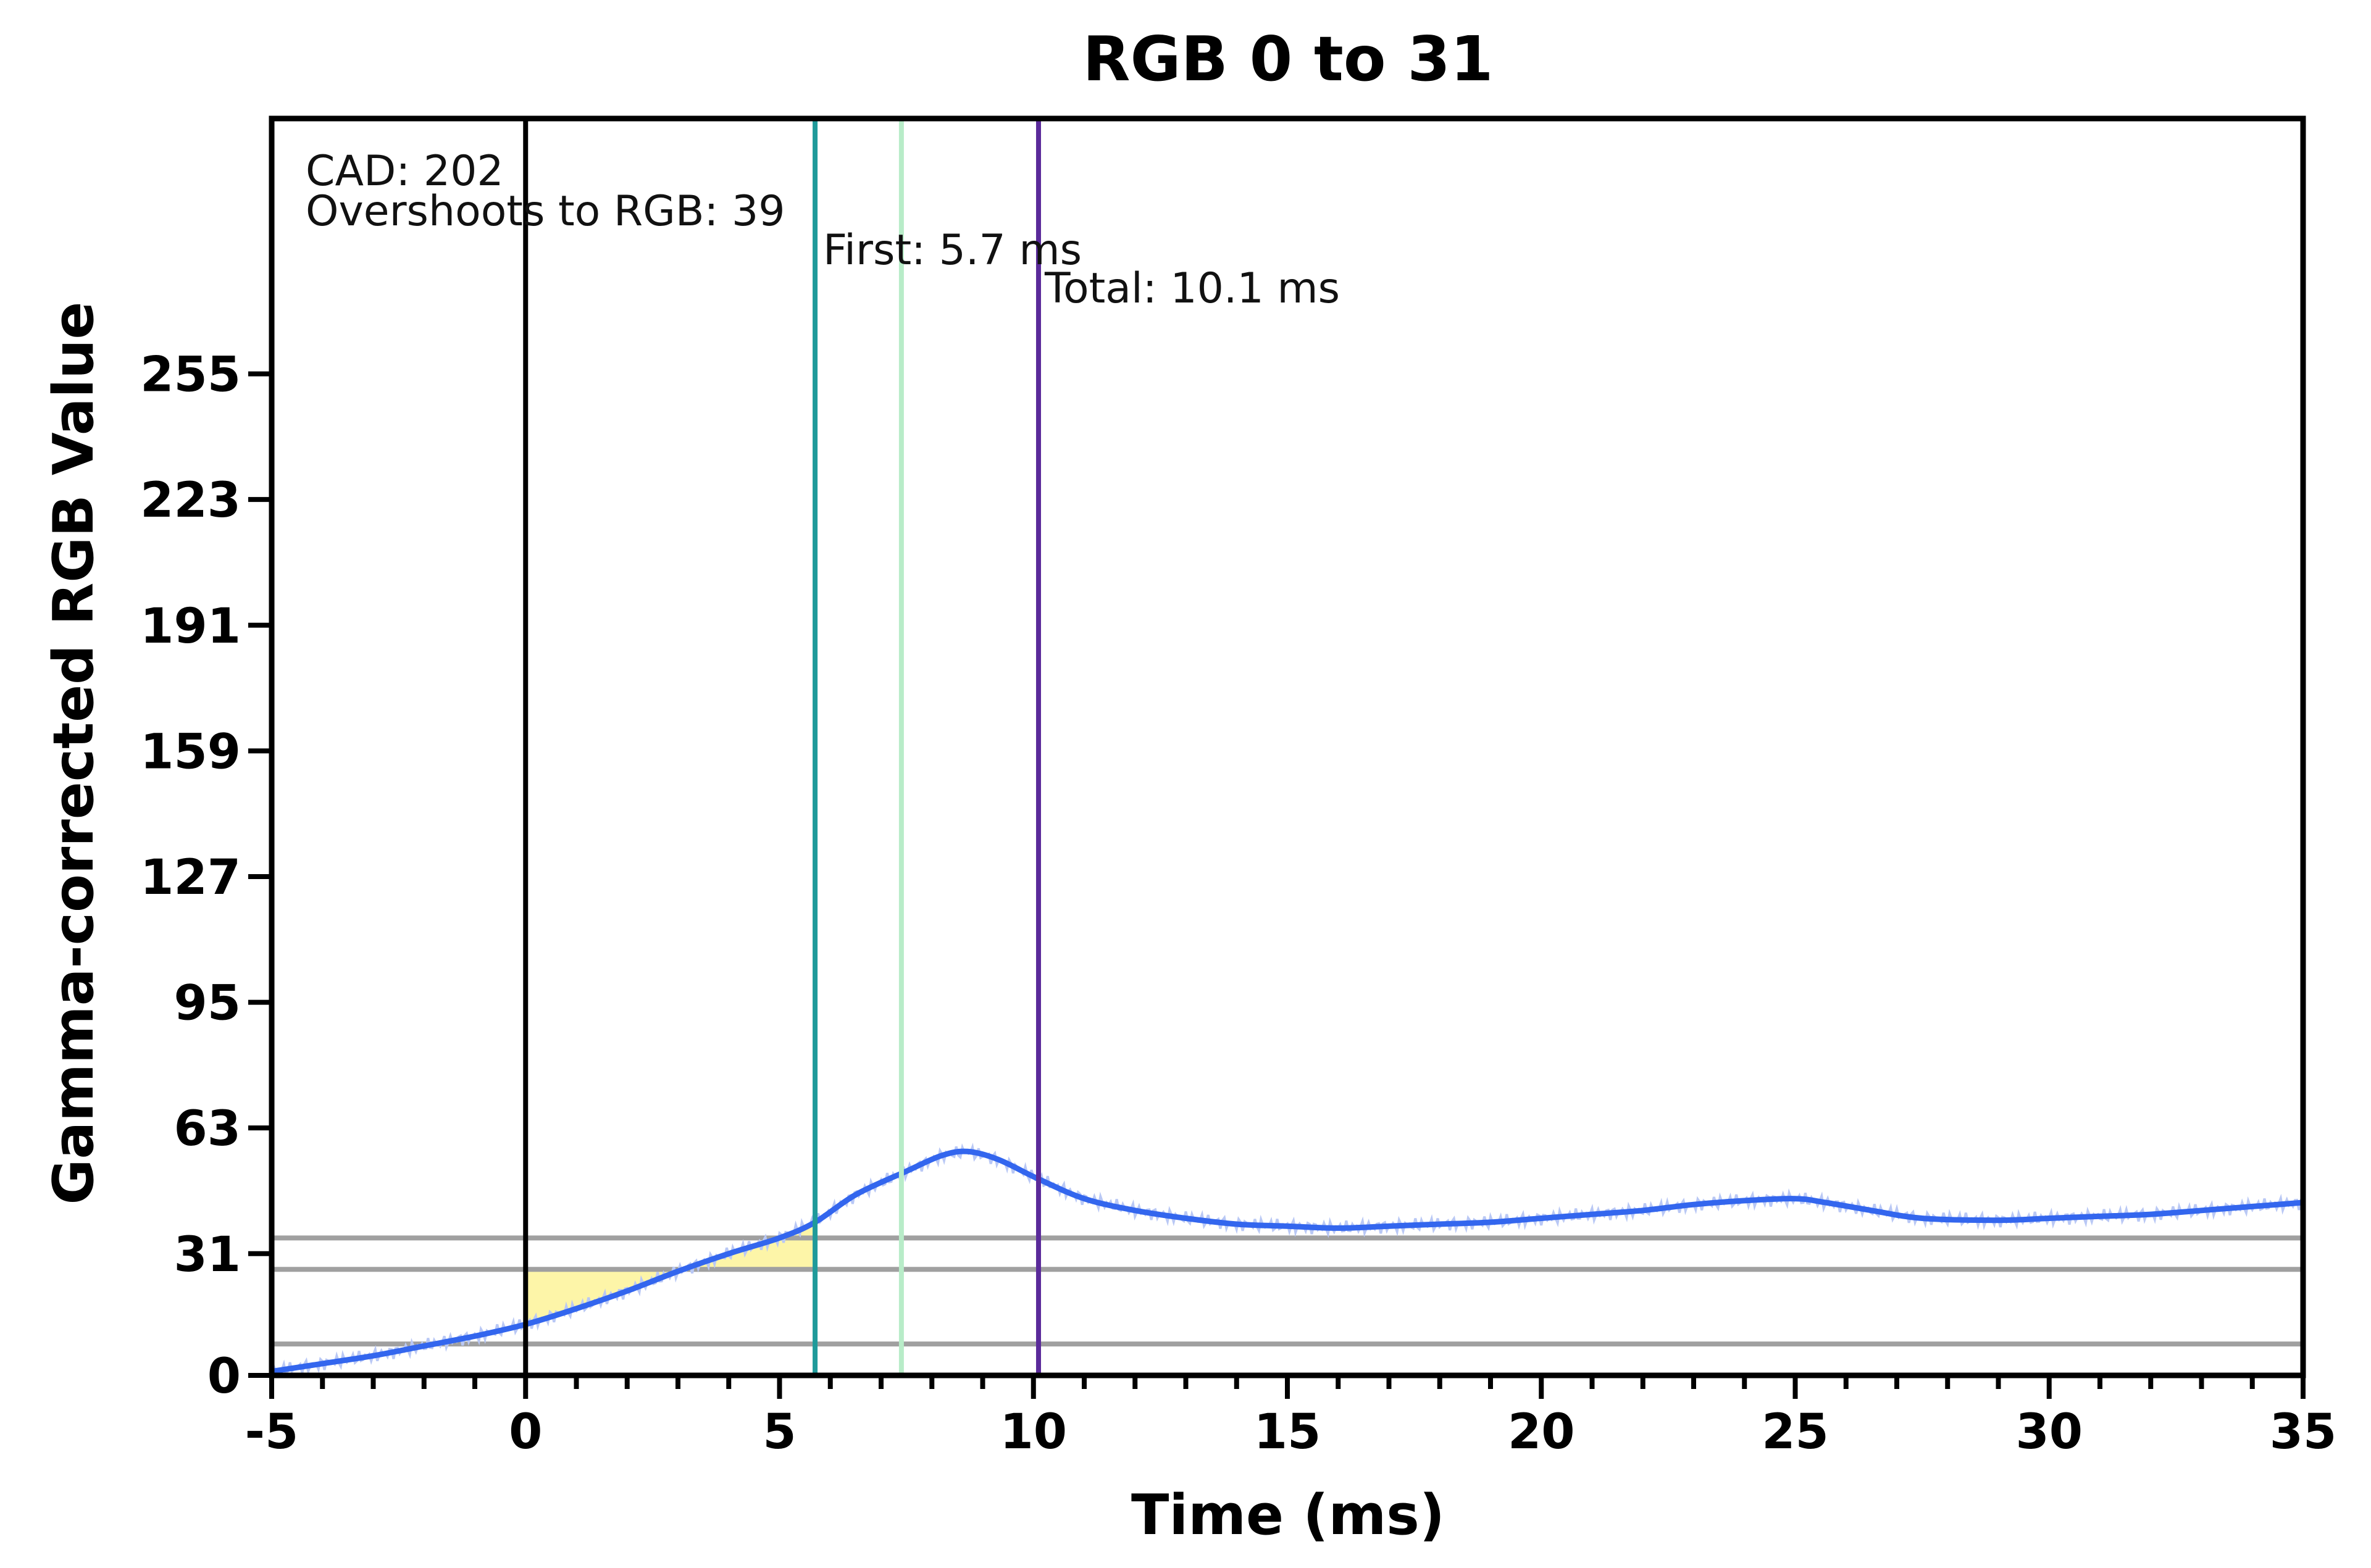 This screenshot has height=1568, width=2371. What do you see at coordinates (224, 1376) in the screenshot?
I see `y-tick-label: 0` at bounding box center [224, 1376].